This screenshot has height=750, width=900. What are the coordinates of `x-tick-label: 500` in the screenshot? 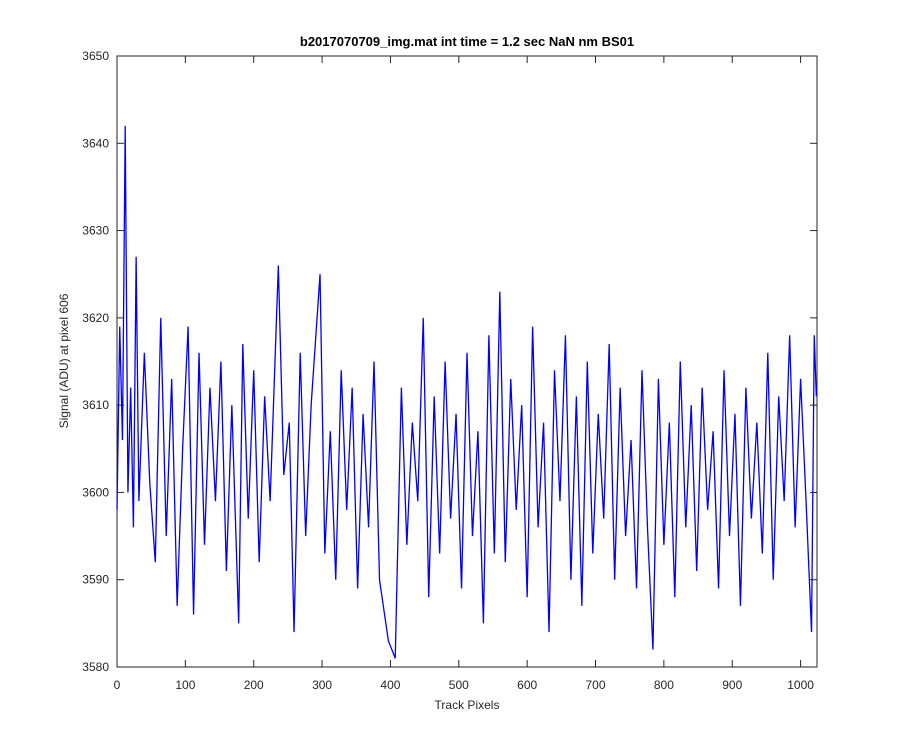 It's located at (459, 685).